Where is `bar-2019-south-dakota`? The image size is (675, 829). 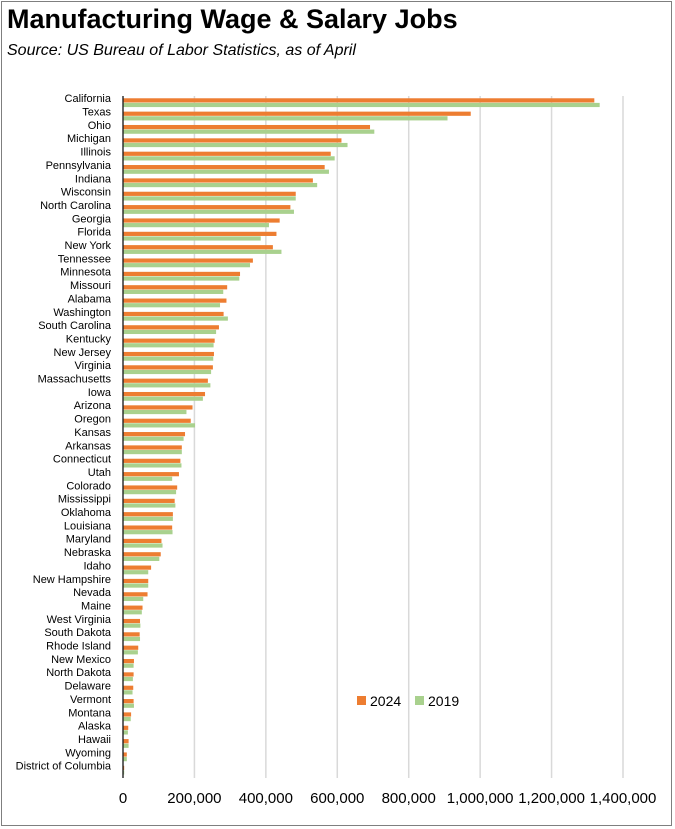 bar-2019-south-dakota is located at coordinates (132, 639).